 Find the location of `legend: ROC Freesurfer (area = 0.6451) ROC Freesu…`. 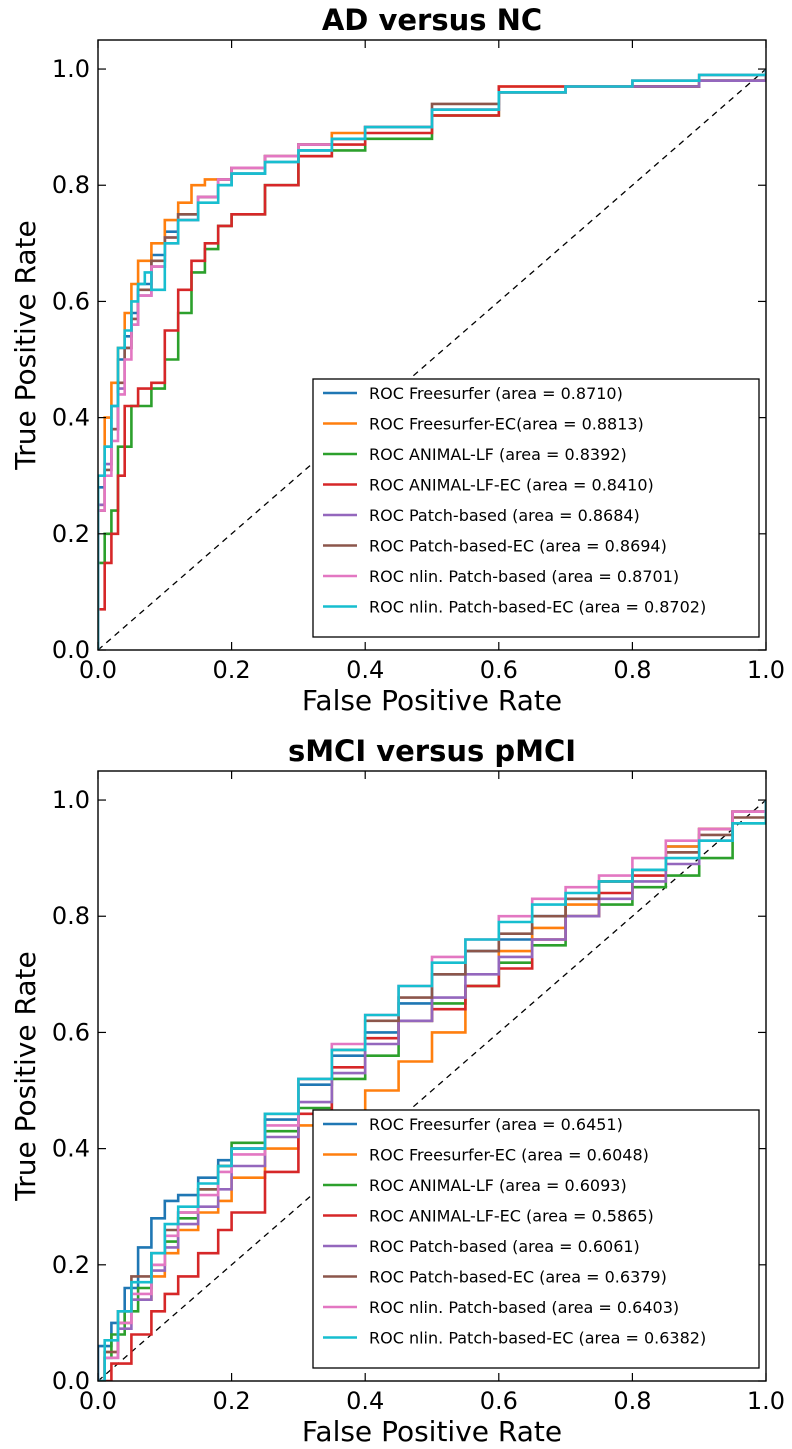

legend: ROC Freesurfer (area = 0.6451) ROC Freesu… is located at coordinates (536, 1239).